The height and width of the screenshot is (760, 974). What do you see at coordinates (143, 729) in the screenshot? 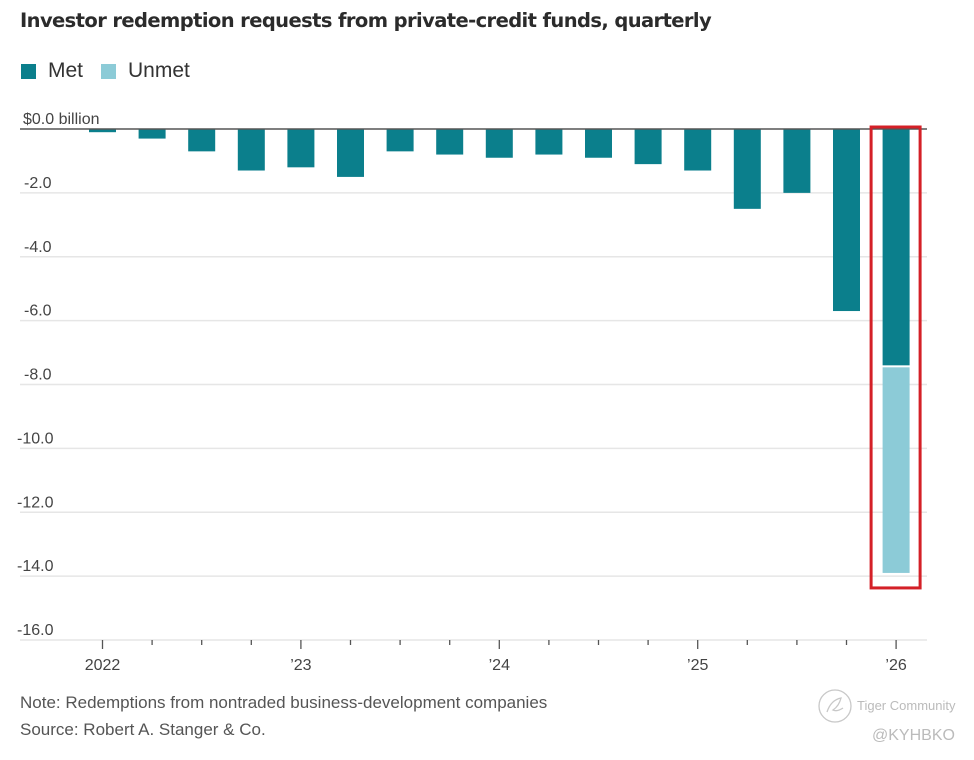
I see `chart-source: Source: Robert A. Stanger & Co.` at bounding box center [143, 729].